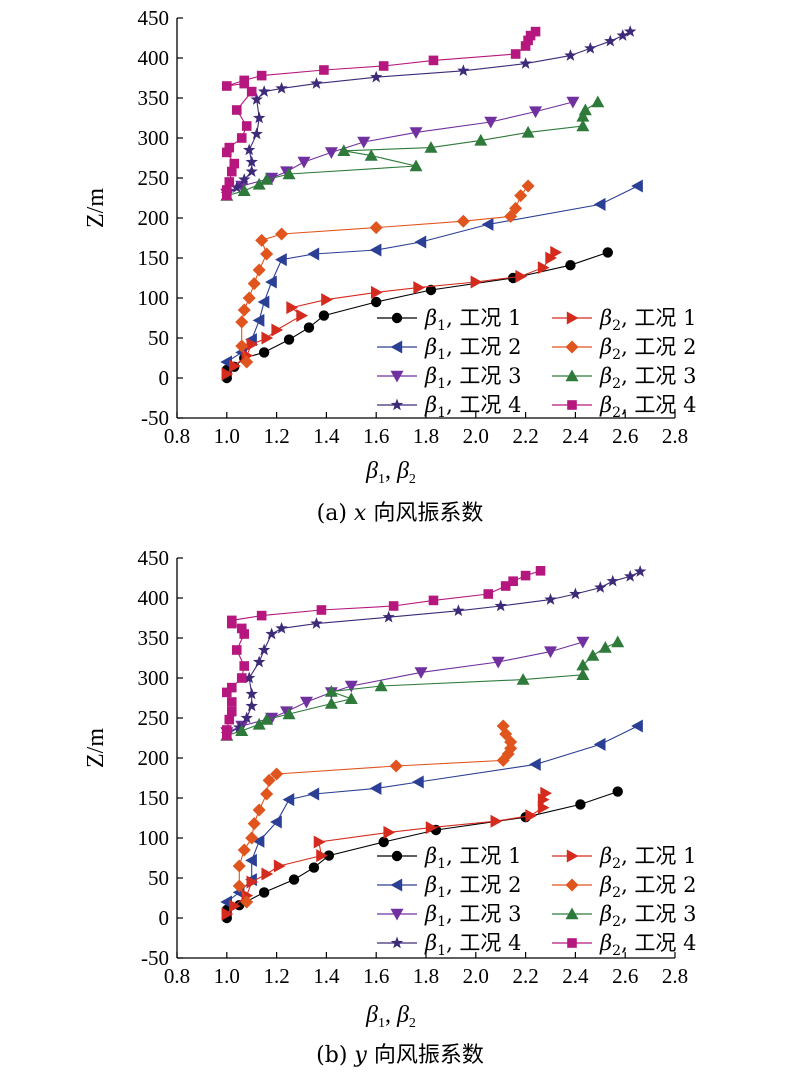 The width and height of the screenshot is (800, 1076). Describe the element at coordinates (400, 148) in the screenshot. I see `series-line` at that location.